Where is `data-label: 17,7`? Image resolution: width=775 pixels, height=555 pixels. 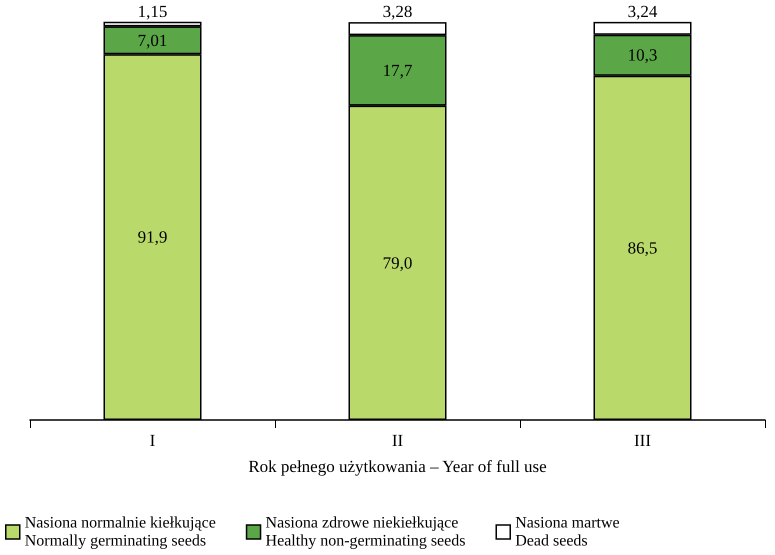 data-label: 17,7 is located at coordinates (397, 70).